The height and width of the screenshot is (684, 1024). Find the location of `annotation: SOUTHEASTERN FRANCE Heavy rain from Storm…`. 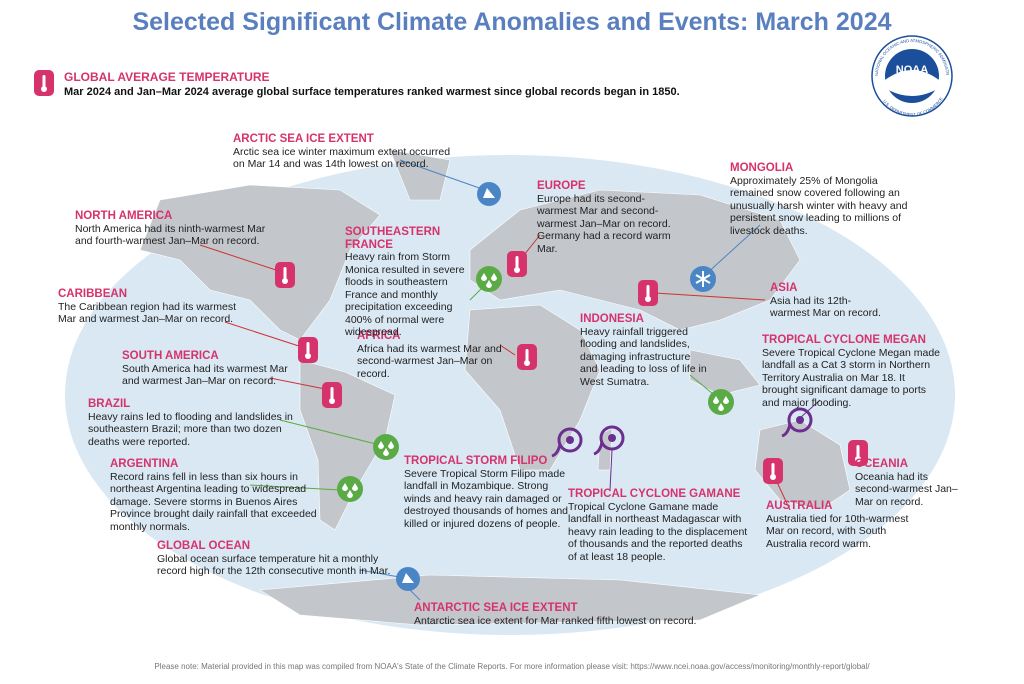

annotation: SOUTHEASTERN FRANCE Heavy rain from Storm… is located at coordinates (409, 282).